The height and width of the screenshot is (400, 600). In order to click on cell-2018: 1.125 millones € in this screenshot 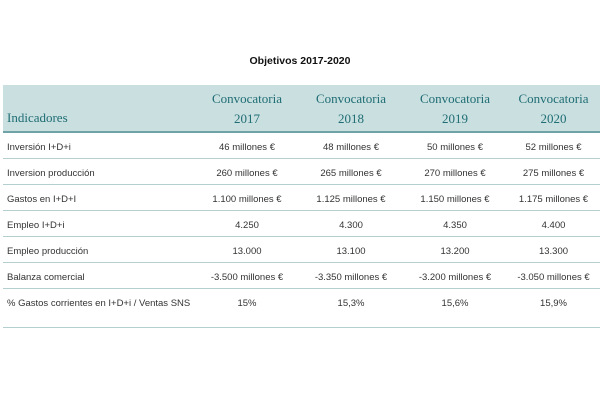, I will do `click(351, 199)`.